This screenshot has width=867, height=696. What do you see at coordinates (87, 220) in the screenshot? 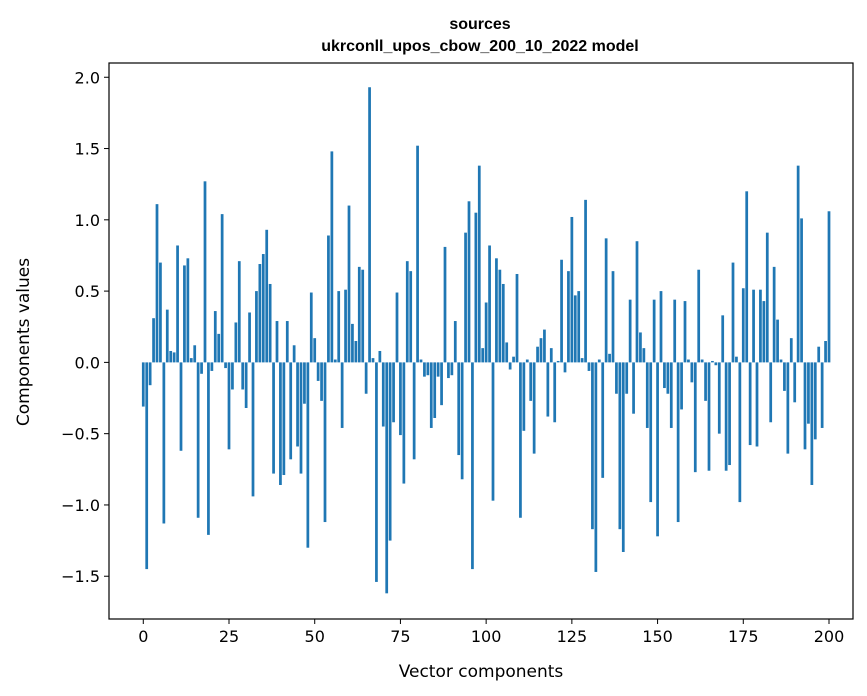
I see `y-tick-label: 1.0` at bounding box center [87, 220].